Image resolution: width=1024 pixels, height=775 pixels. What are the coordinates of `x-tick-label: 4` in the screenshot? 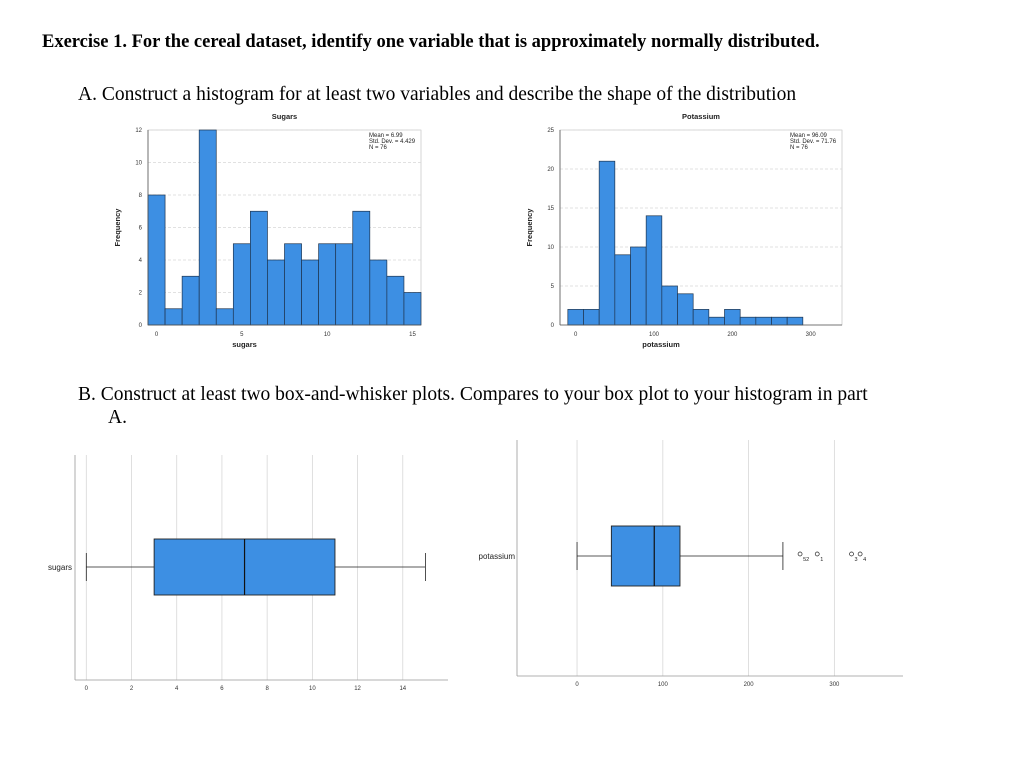 It's located at (177, 689).